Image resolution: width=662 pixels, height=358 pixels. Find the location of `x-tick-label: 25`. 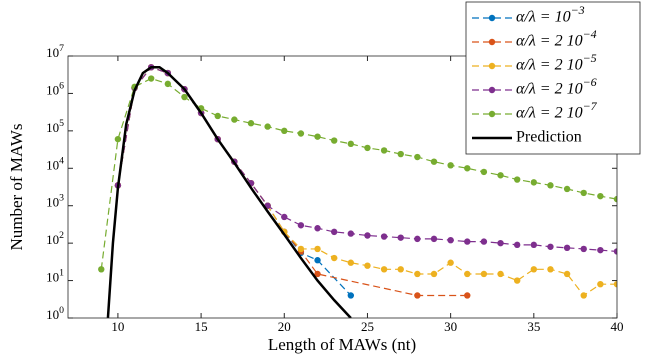

x-tick-label: 25 is located at coordinates (367, 326).